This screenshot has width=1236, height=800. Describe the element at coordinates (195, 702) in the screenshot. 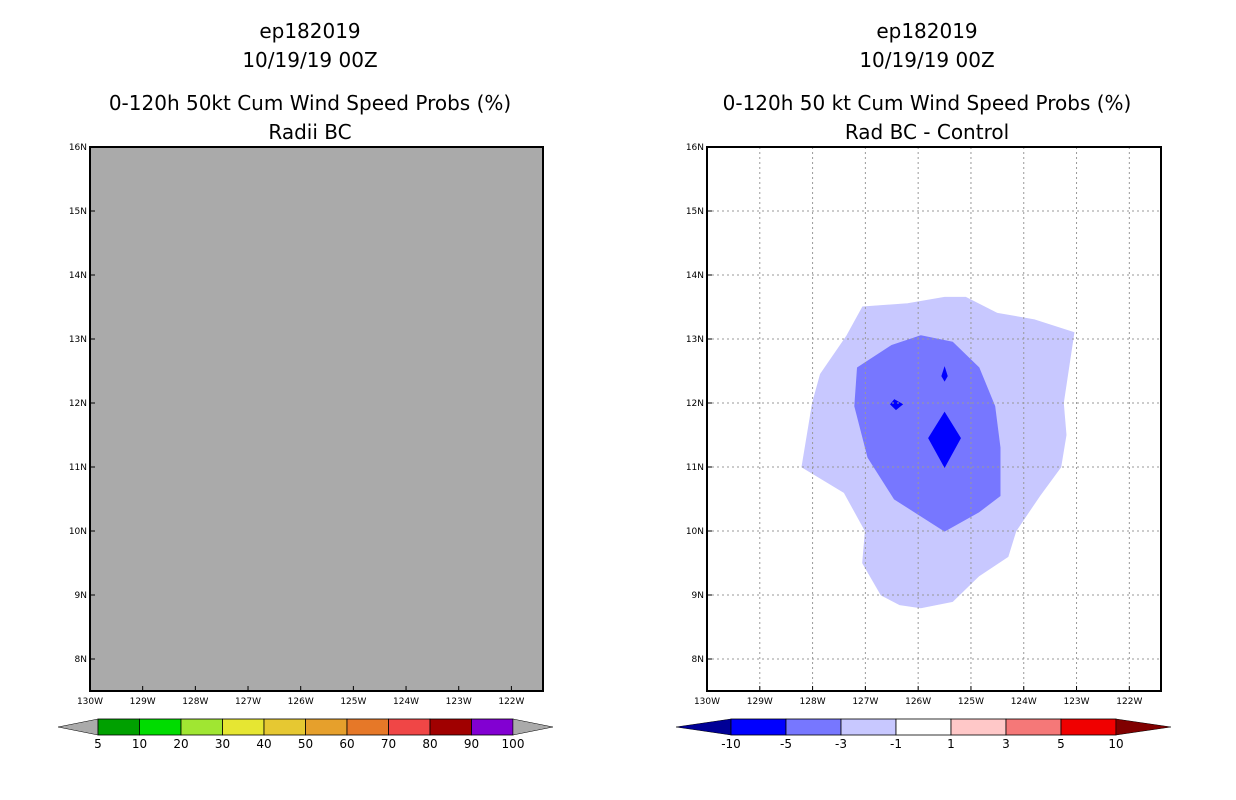

I see `left-xtick-label-2: 128W` at that location.